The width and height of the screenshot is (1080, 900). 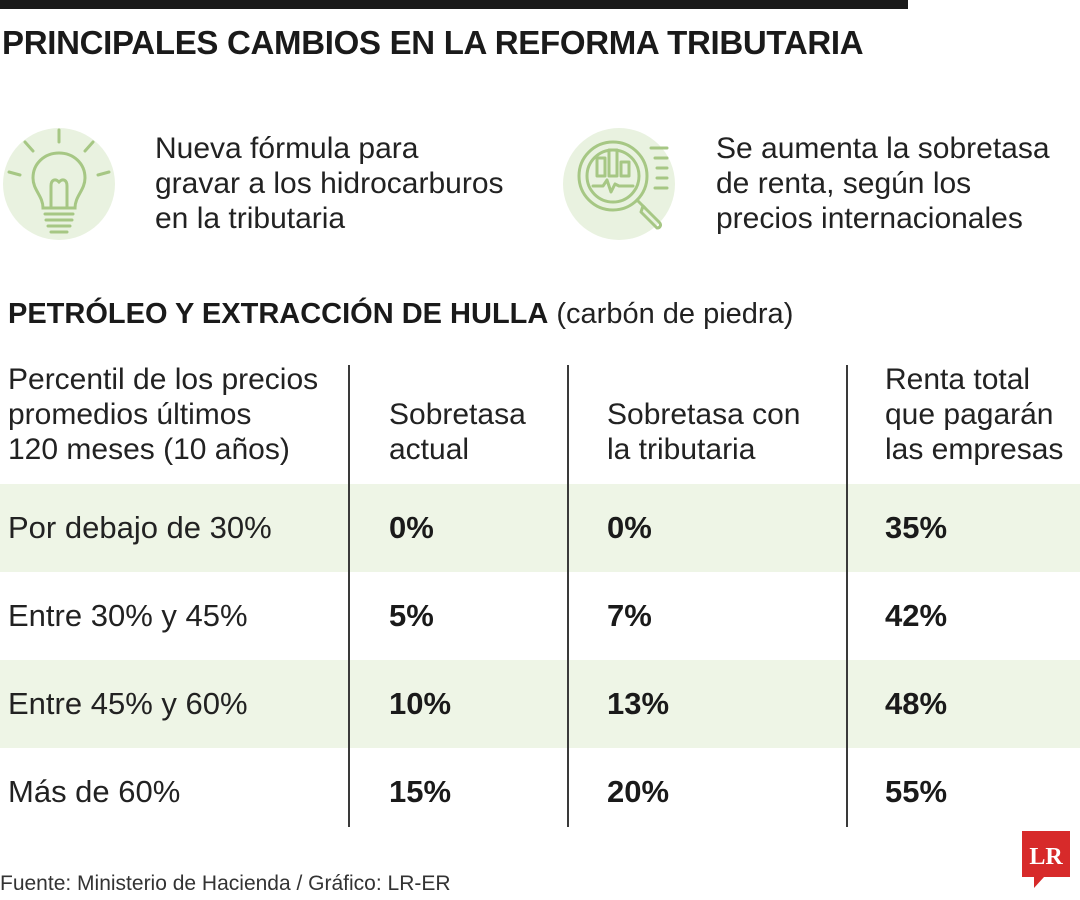 I want to click on sobretasa-tributaria-value: 7%, so click(x=629, y=615).